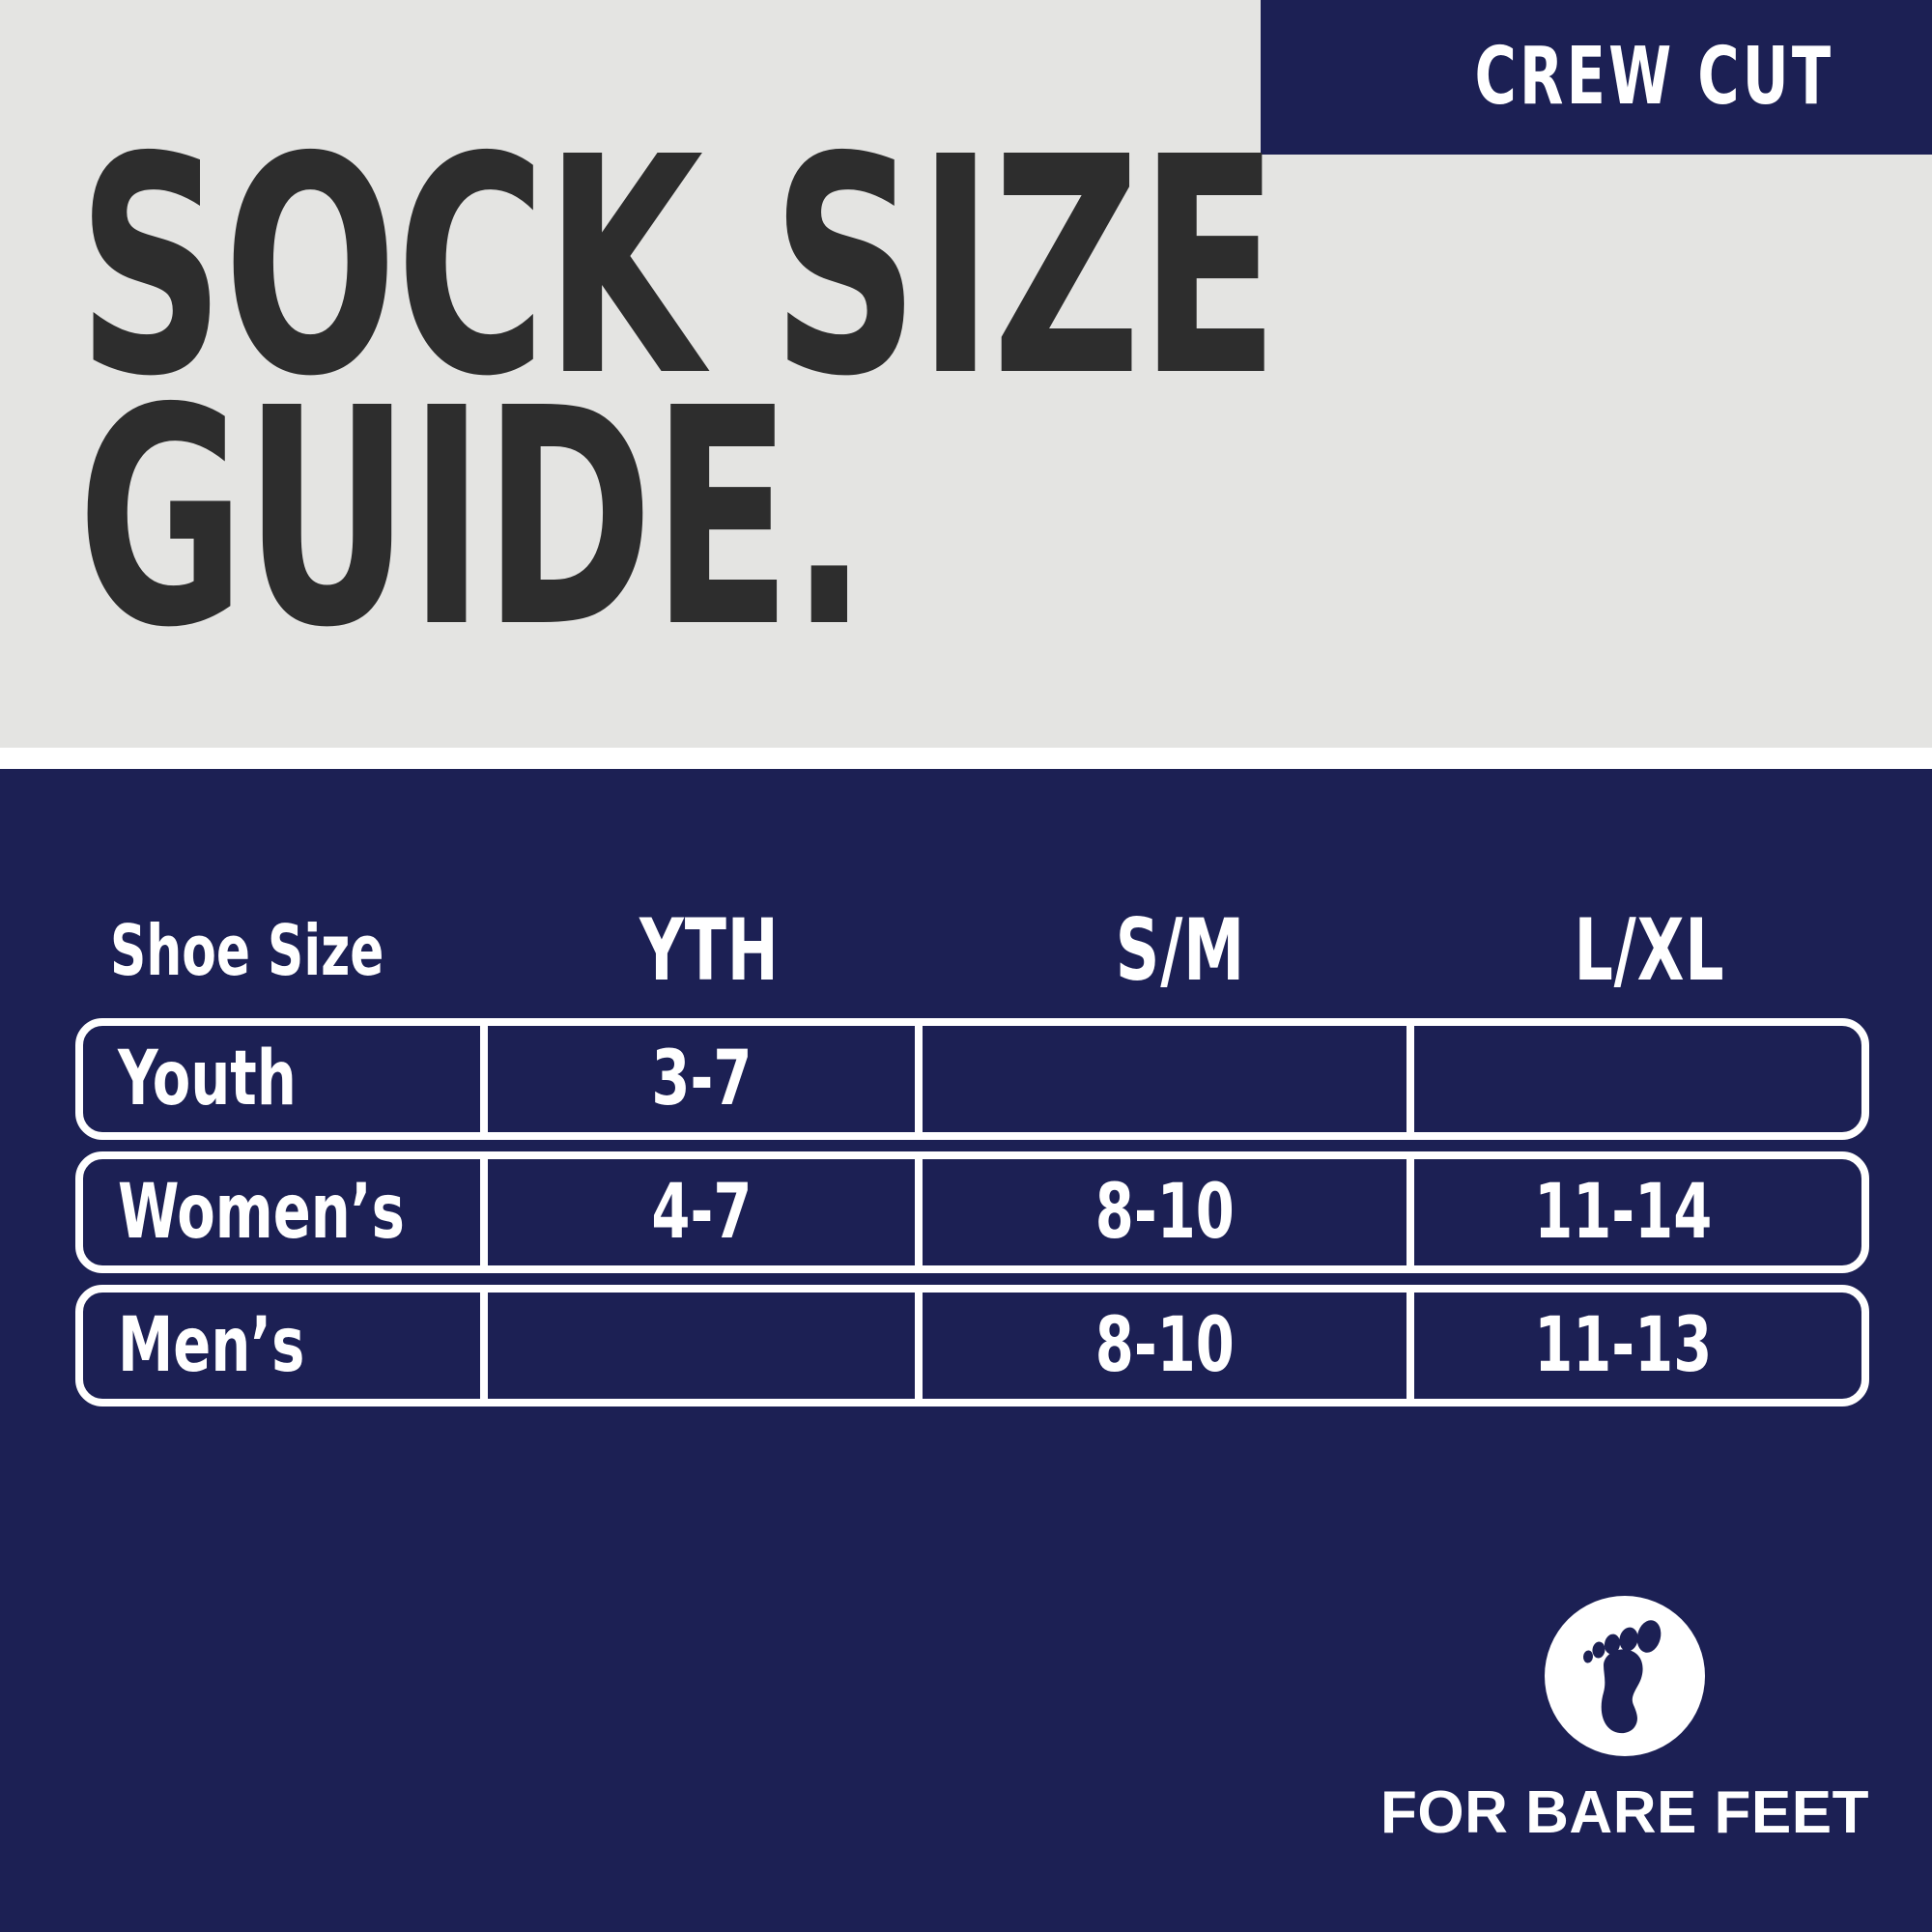 This screenshot has height=1932, width=1932. I want to click on column-header-sm-label: S/M, so click(1180, 949).